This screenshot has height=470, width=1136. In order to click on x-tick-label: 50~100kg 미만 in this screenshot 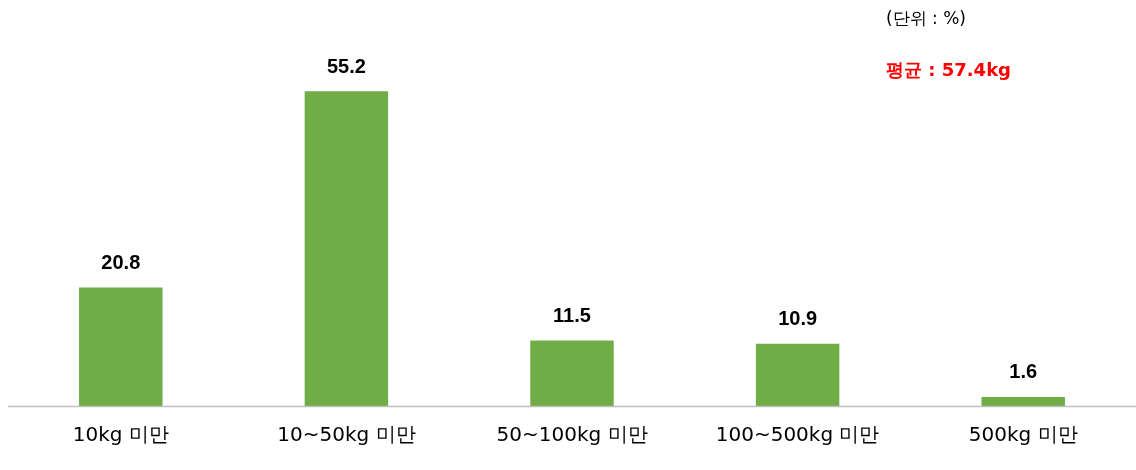, I will do `click(572, 434)`.